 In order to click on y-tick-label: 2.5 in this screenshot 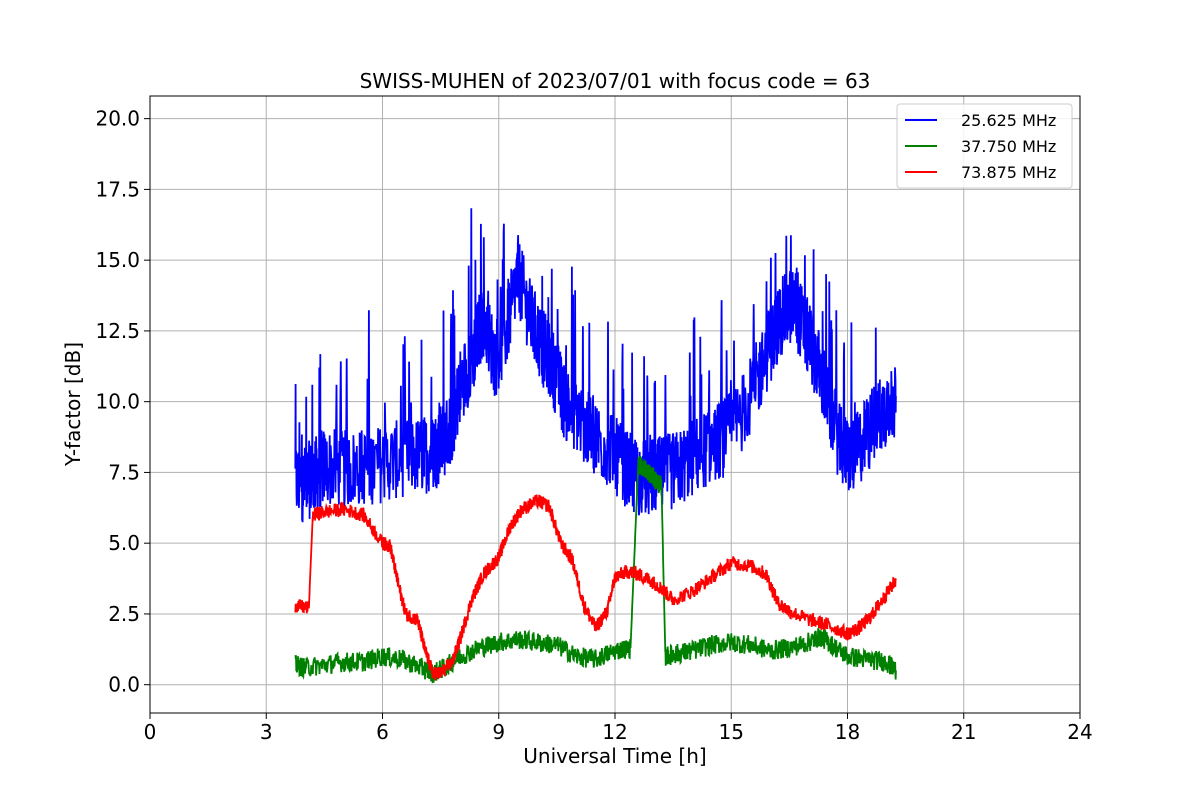, I will do `click(124, 614)`.